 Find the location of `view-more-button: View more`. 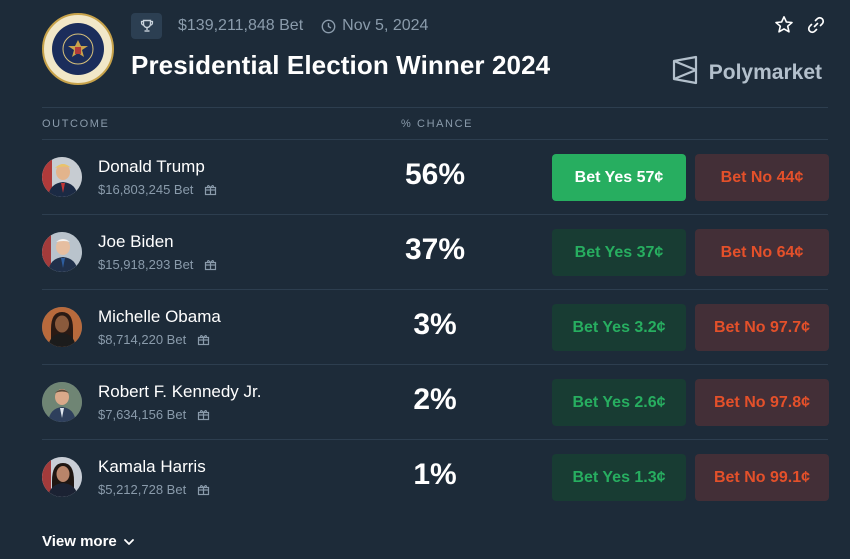

view-more-button: View more is located at coordinates (88, 541).